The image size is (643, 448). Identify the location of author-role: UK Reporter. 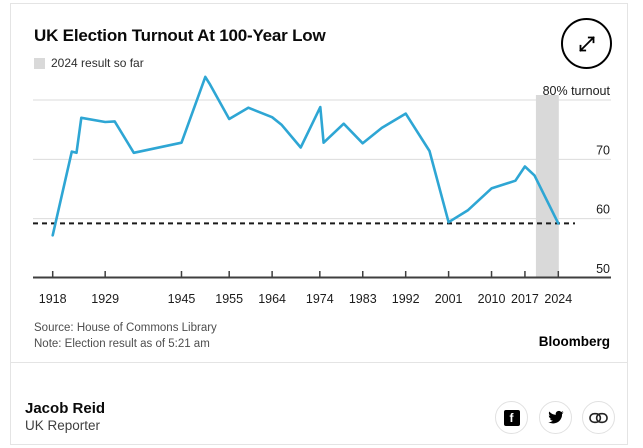
(63, 425).